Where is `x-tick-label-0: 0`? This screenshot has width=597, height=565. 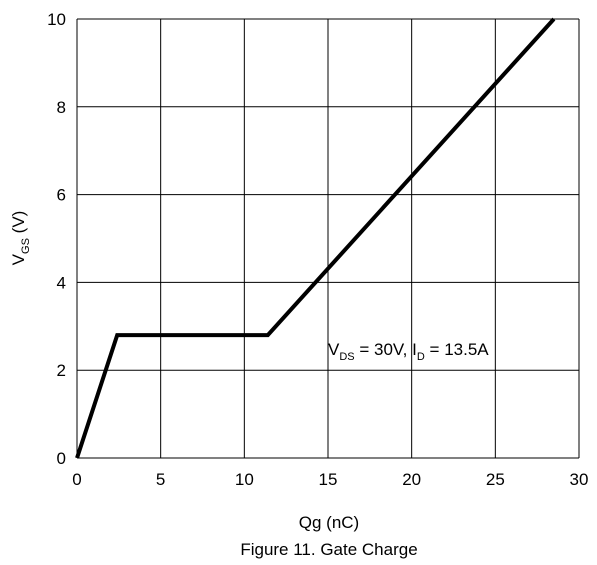
x-tick-label-0: 0 is located at coordinates (76, 479).